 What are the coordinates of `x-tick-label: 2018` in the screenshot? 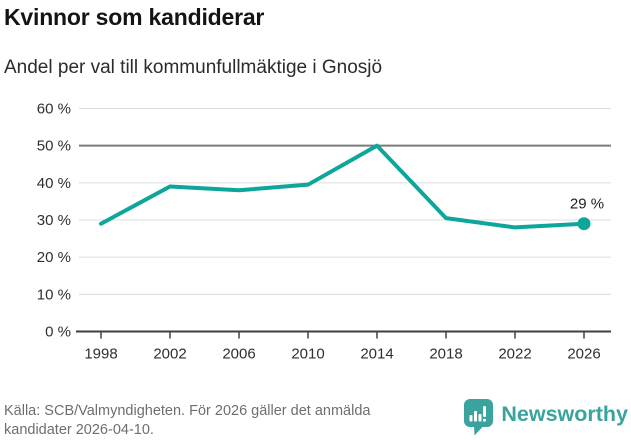 It's located at (445, 354).